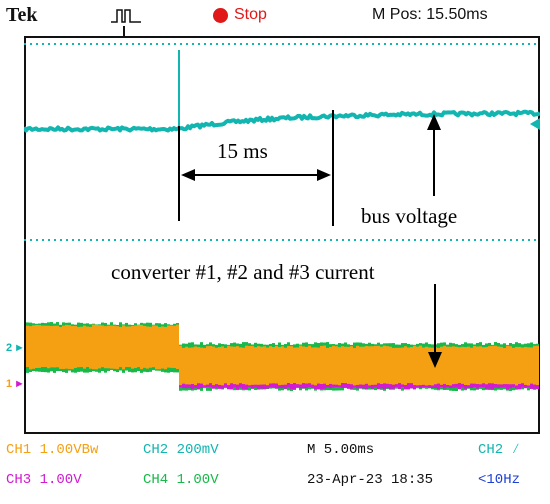  I want to click on ch4-scale: CH4 1.00V, so click(181, 480).